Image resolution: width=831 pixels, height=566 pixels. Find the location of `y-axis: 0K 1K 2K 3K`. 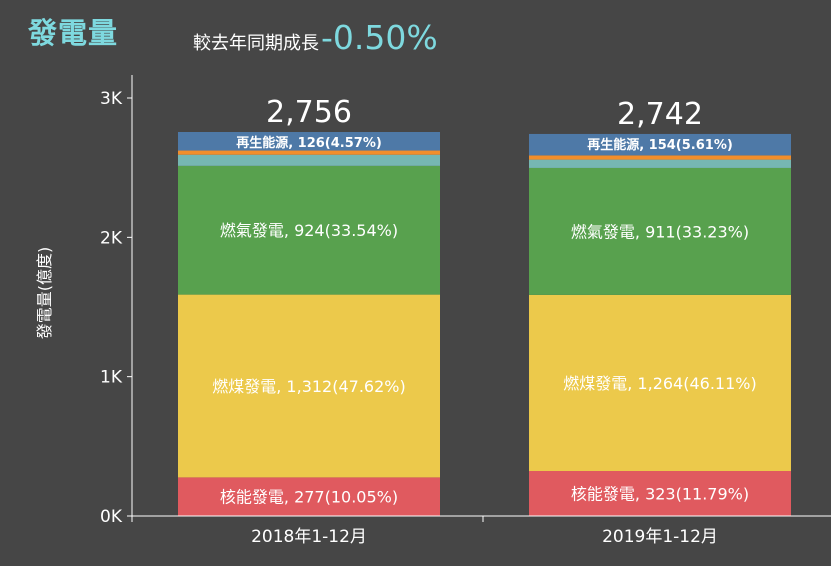

y-axis: 0K 1K 2K 3K is located at coordinates (116, 301).